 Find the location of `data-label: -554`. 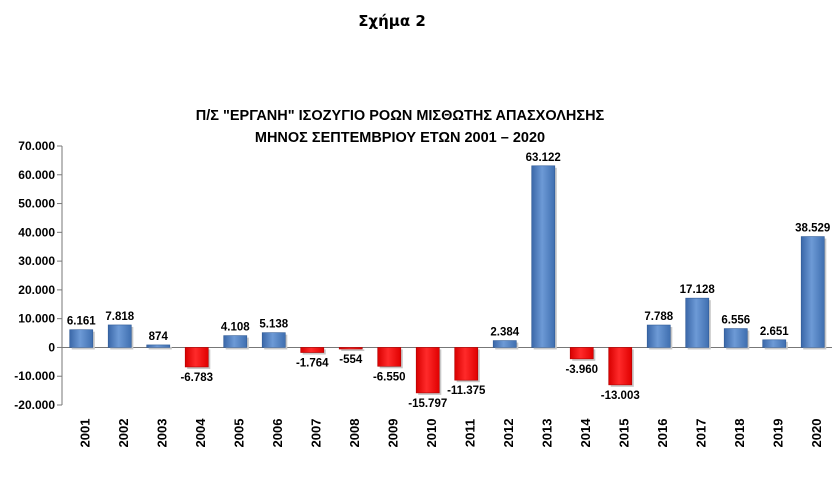

data-label: -554 is located at coordinates (351, 360).